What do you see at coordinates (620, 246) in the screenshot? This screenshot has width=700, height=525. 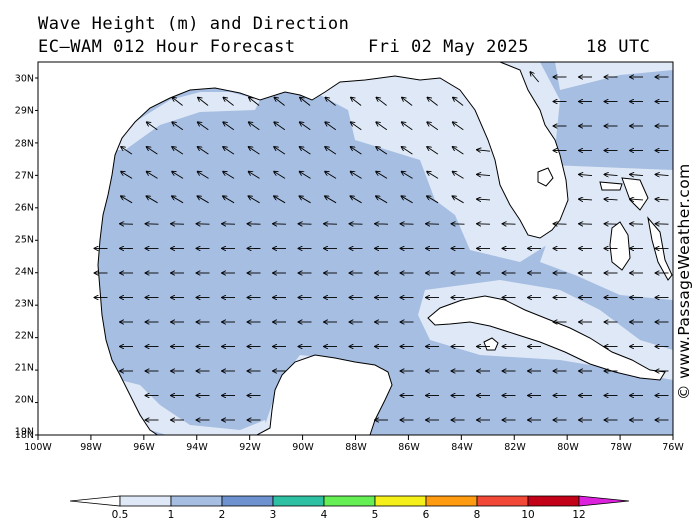 I see `bahamas-andros` at bounding box center [620, 246].